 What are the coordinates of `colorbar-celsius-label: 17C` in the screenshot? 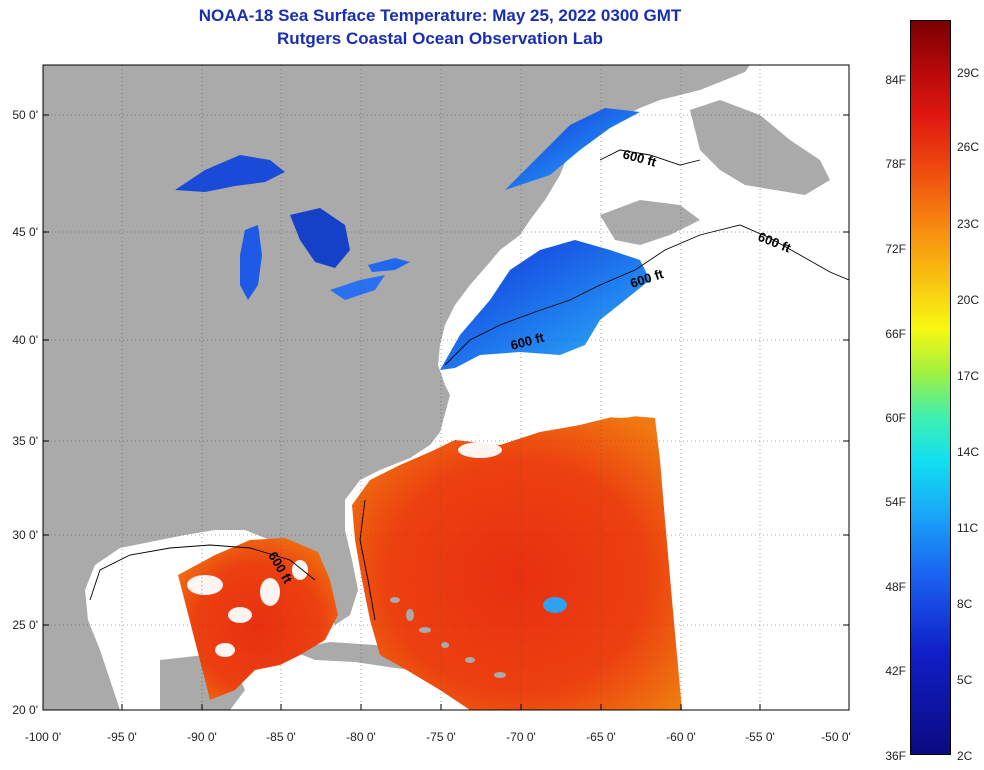 It's located at (968, 376).